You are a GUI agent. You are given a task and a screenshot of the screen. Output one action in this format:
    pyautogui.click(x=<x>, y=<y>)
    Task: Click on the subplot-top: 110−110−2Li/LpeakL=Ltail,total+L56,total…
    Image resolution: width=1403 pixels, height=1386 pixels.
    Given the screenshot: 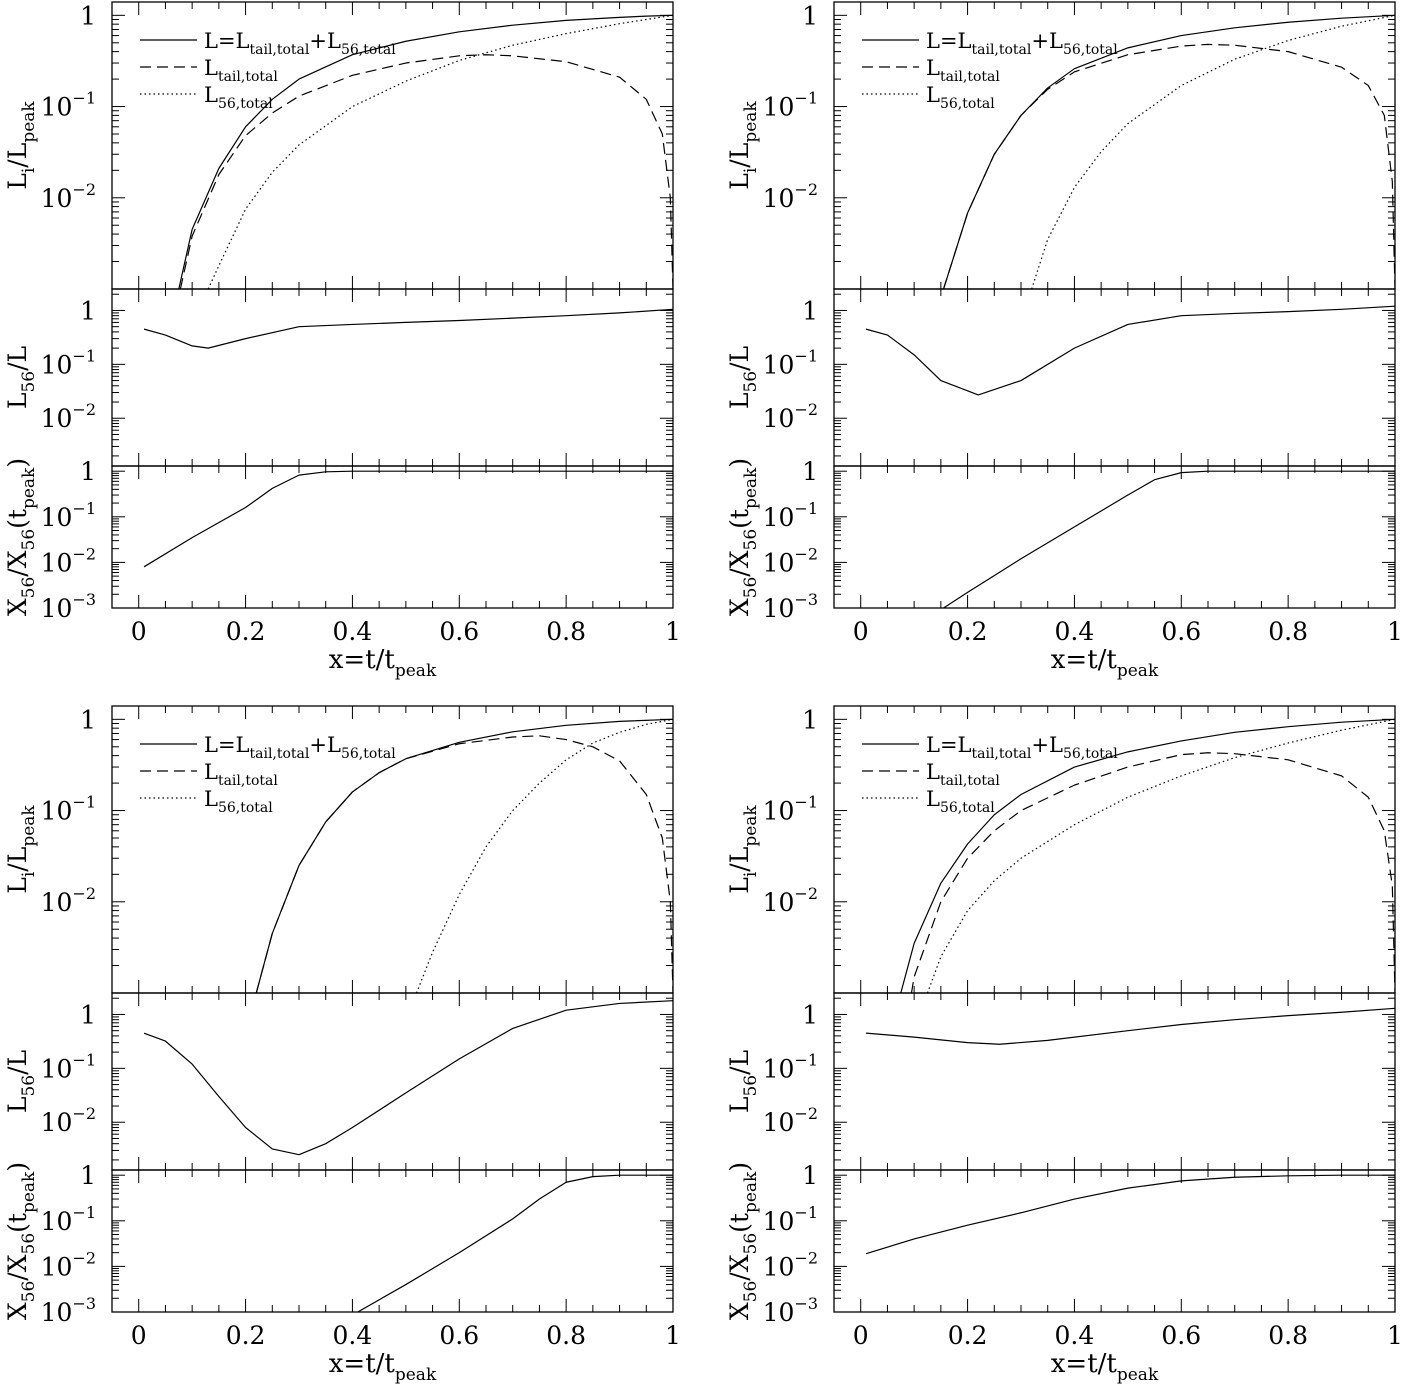 What is the action you would take?
    pyautogui.click(x=338, y=849)
    